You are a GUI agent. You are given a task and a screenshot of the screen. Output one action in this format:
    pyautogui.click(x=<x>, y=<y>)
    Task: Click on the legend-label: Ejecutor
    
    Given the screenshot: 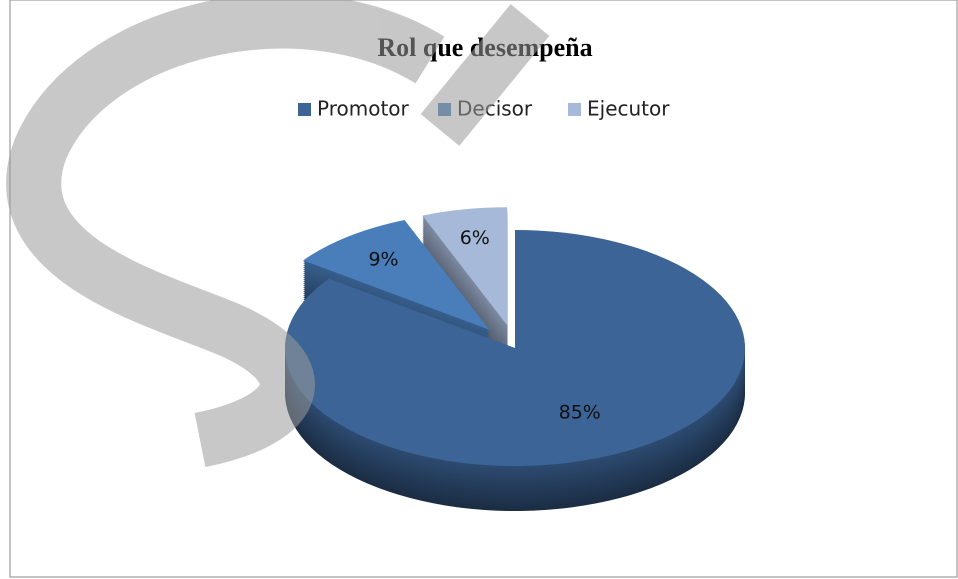 What is the action you would take?
    pyautogui.click(x=628, y=109)
    